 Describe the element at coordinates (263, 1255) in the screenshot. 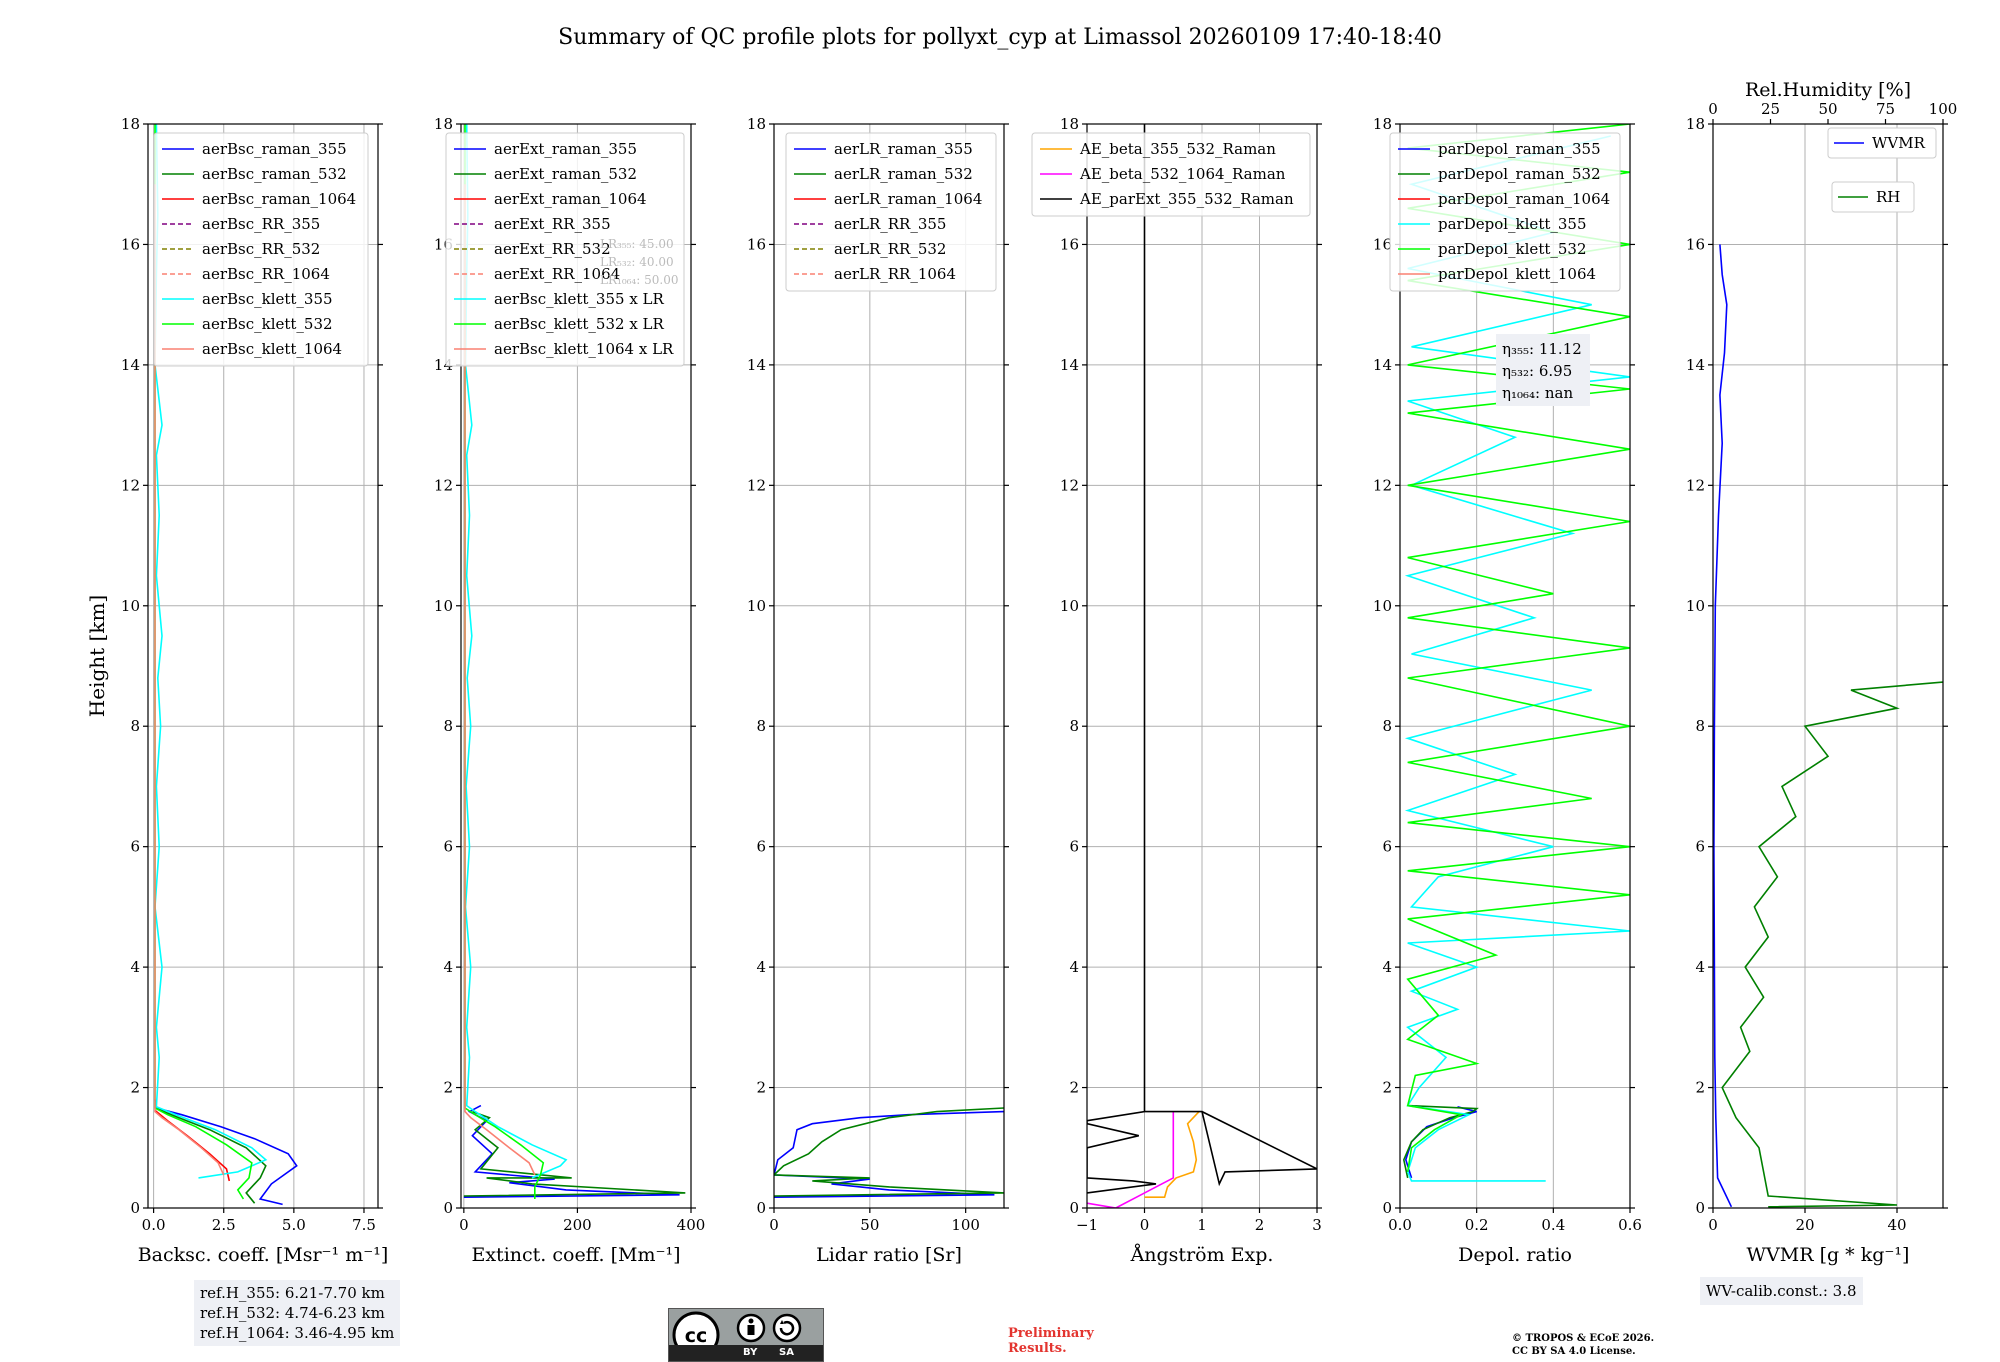

I see `x-axis-label-backscatter: Backsc. coeff. [Msr⁻¹ m⁻¹]` at that location.